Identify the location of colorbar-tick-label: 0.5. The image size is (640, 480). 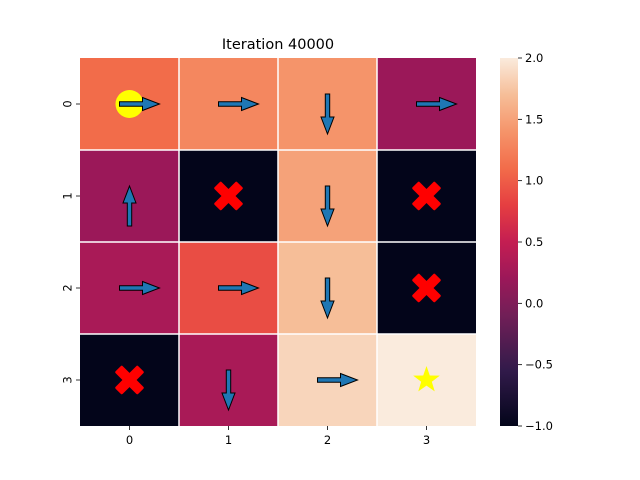
(534, 242).